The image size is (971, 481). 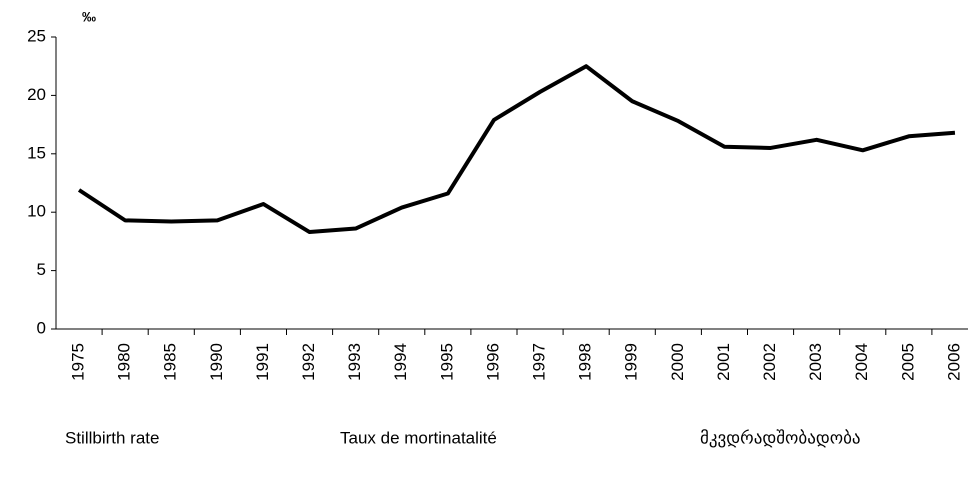 I want to click on y-unit: ‰, so click(x=89, y=17).